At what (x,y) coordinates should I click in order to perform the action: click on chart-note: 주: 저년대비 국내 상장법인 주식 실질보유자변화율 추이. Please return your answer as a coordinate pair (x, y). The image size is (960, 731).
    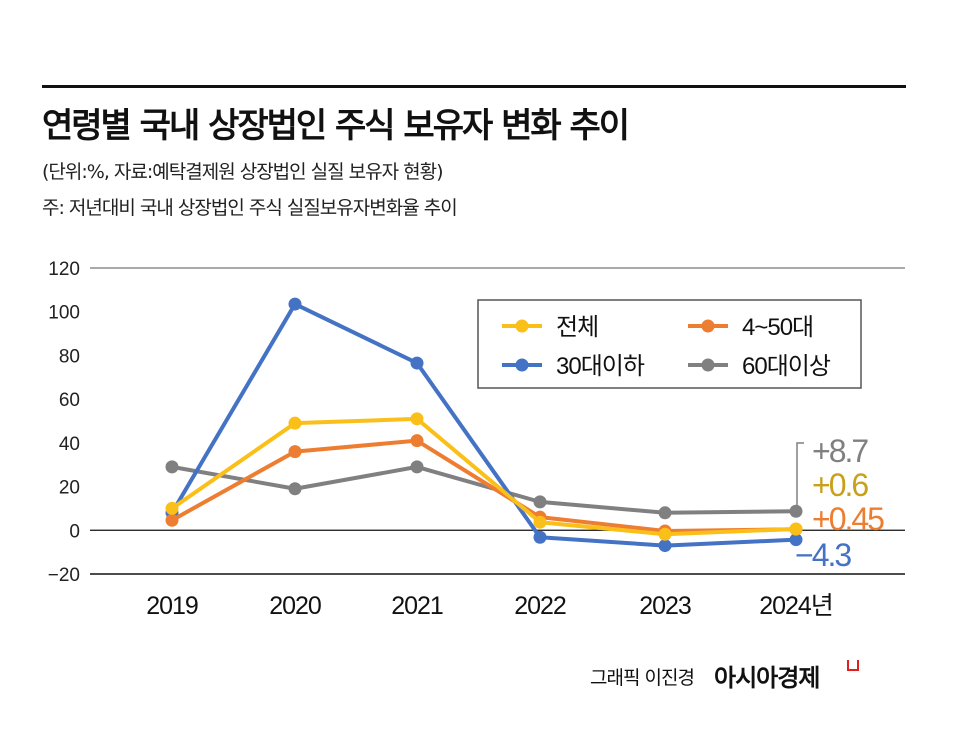
    Looking at the image, I should click on (250, 208).